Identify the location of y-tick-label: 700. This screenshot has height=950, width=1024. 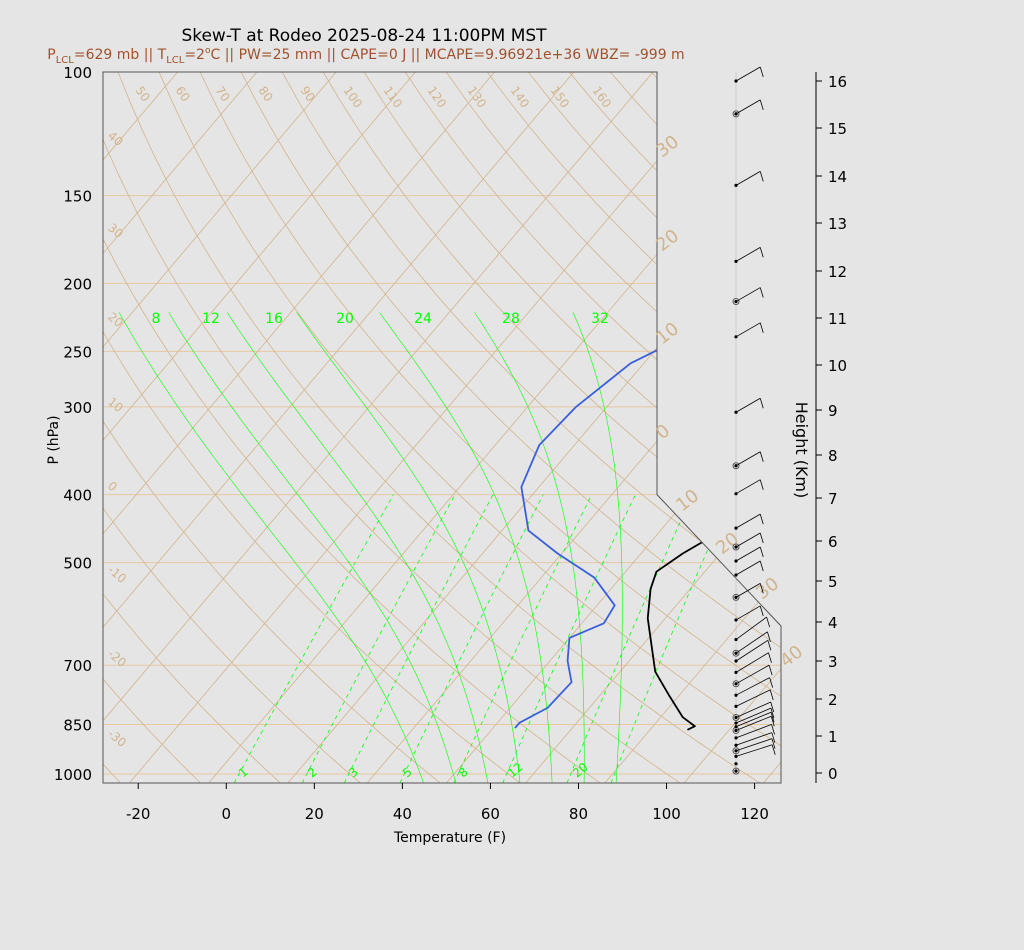
(77, 666).